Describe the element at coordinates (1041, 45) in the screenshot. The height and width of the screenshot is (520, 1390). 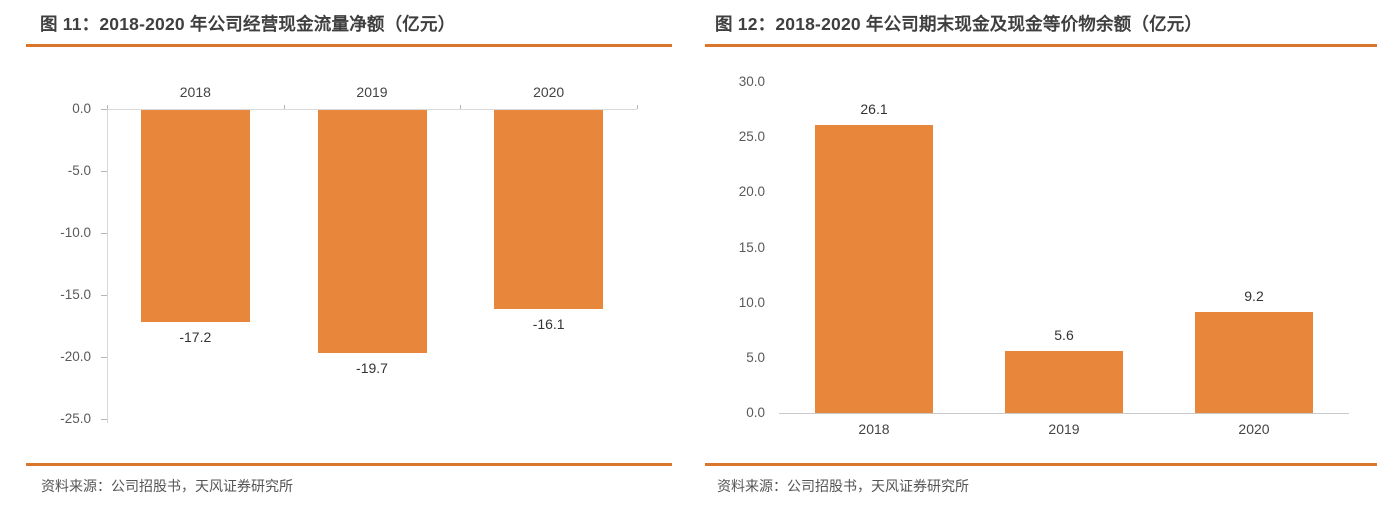
I see `figure-12-title-rule` at that location.